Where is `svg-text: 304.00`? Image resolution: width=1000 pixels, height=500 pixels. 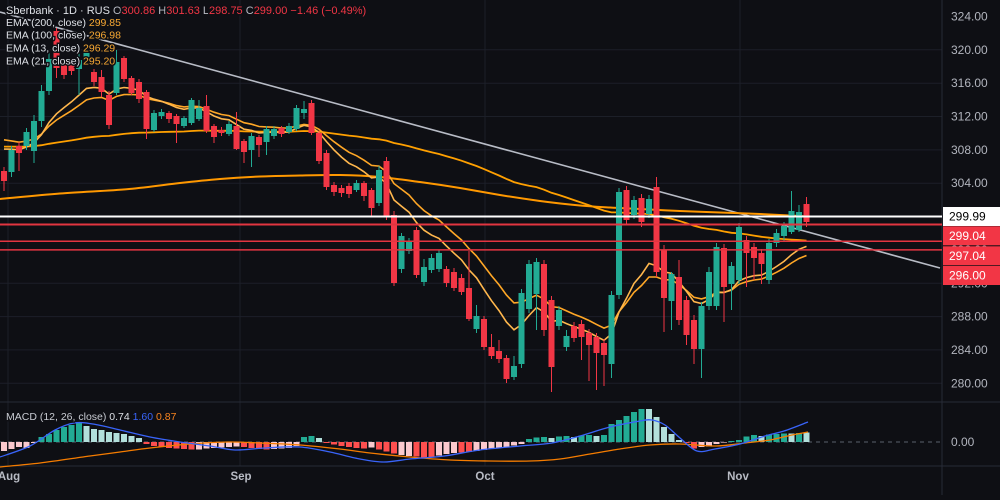 svg-text: 304.00 is located at coordinates (969, 183).